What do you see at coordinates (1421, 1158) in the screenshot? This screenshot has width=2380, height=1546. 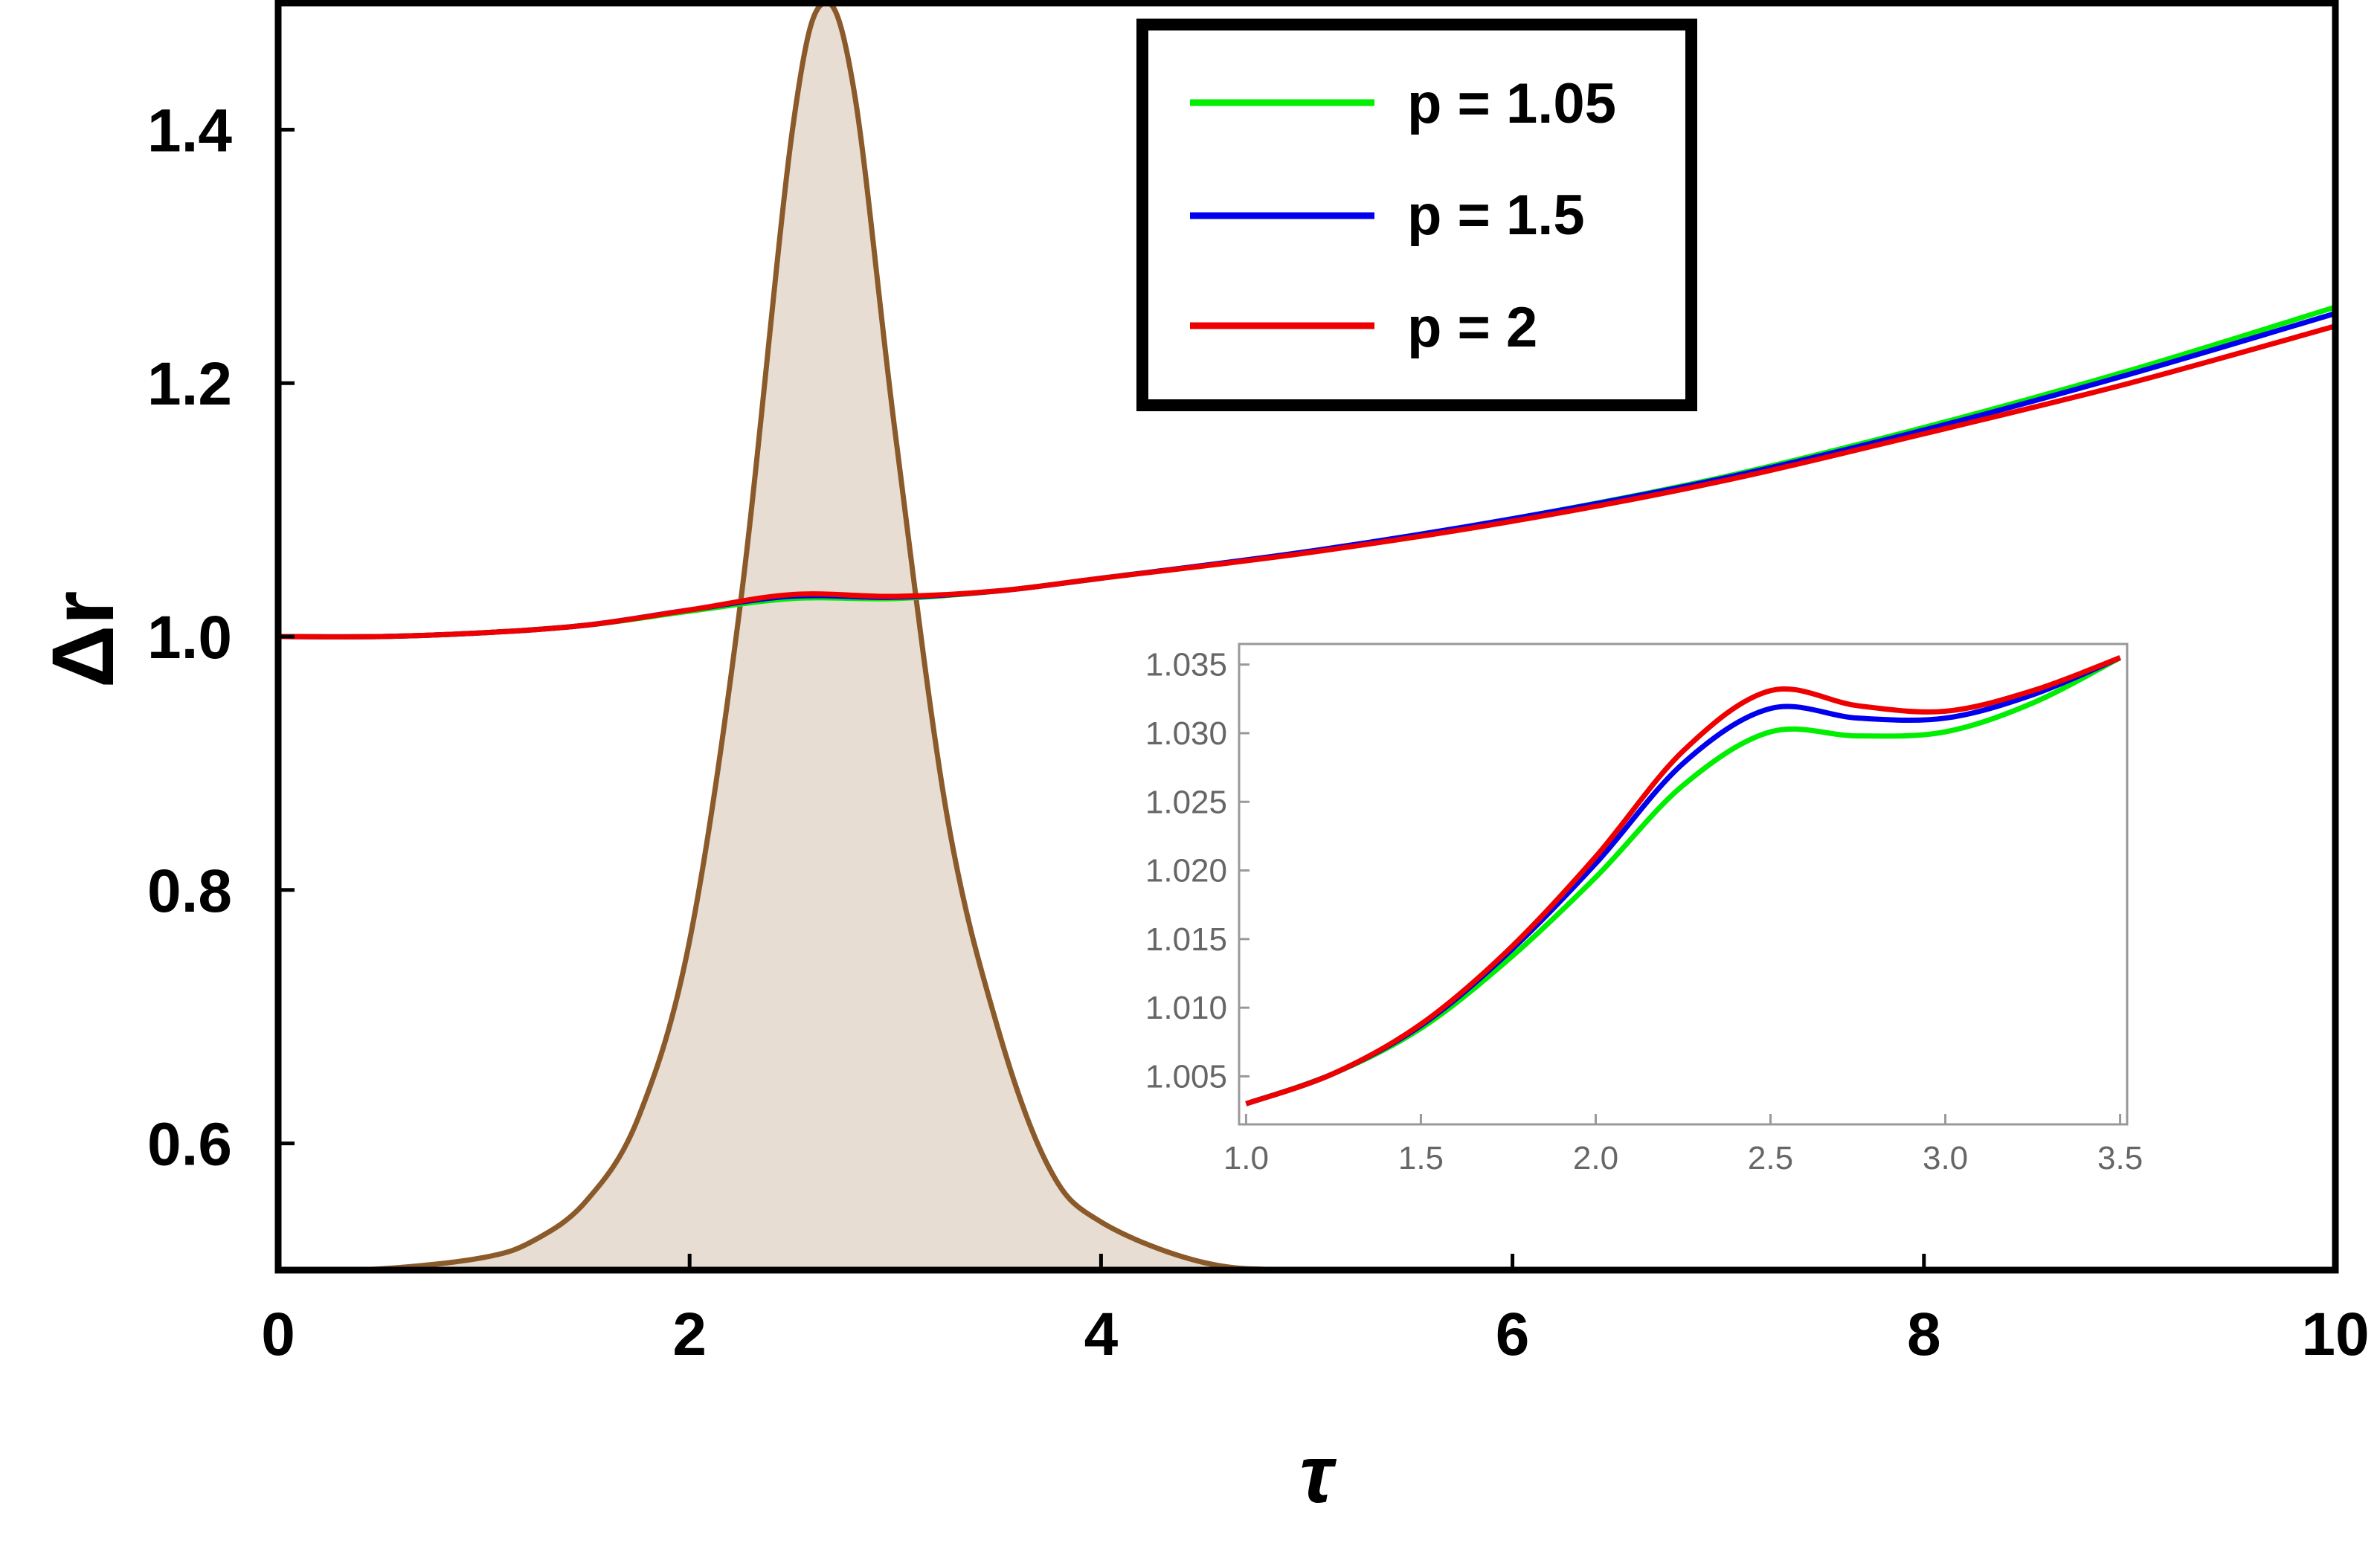 I see `inset-x-tick-label: 1.5` at bounding box center [1421, 1158].